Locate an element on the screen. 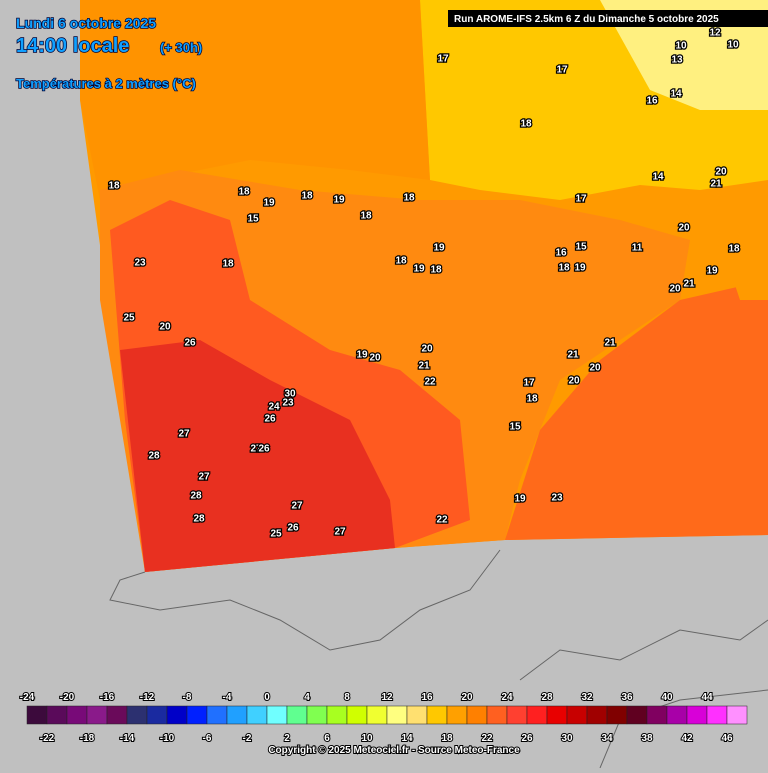 The height and width of the screenshot is (773, 768). field-name: Températures à 2 mètres (°C) is located at coordinates (106, 83).